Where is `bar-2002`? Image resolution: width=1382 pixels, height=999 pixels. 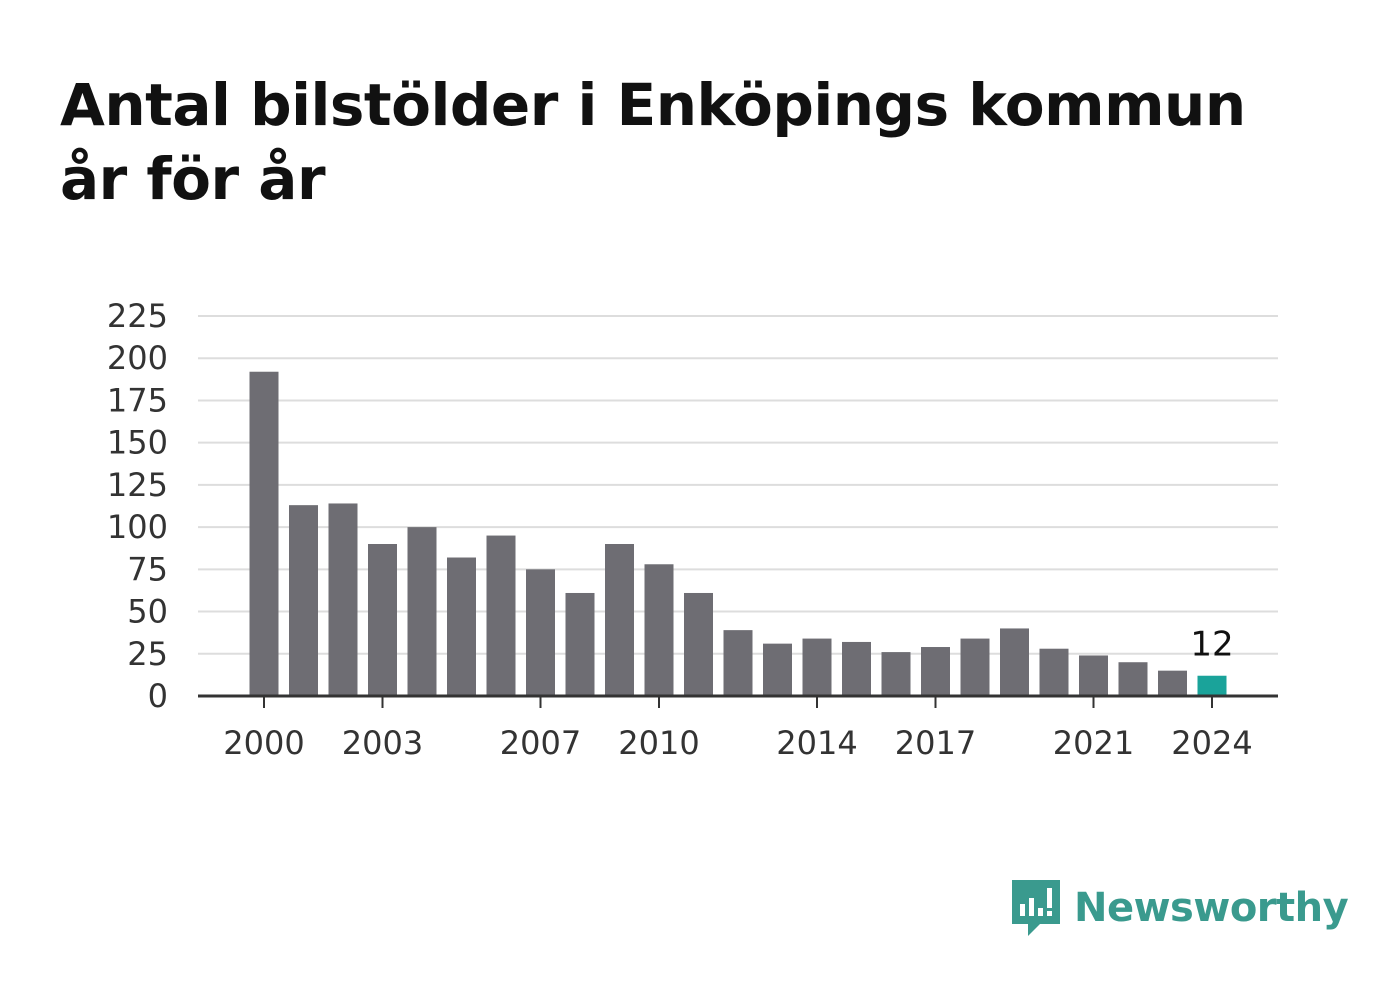
bar-2002 is located at coordinates (343, 599).